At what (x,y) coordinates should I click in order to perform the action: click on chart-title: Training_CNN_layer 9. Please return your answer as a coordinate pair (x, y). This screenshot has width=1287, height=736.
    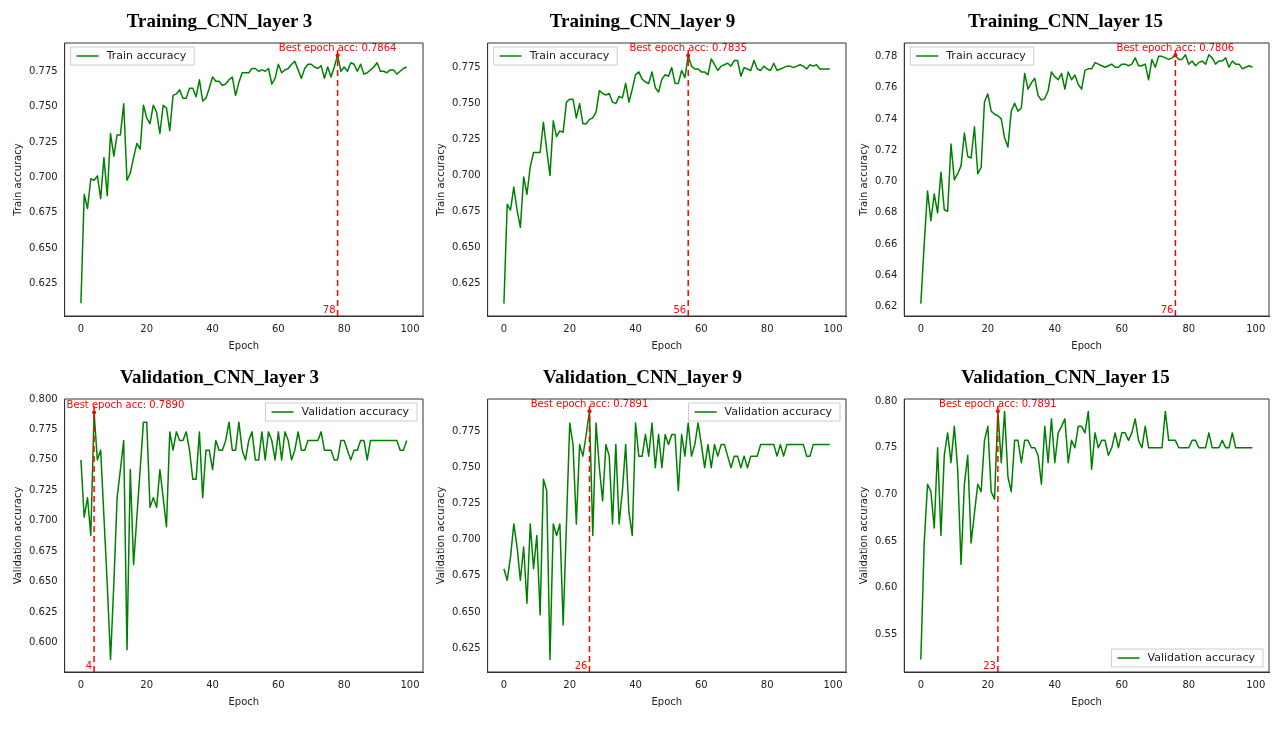
    Looking at the image, I should click on (642, 21).